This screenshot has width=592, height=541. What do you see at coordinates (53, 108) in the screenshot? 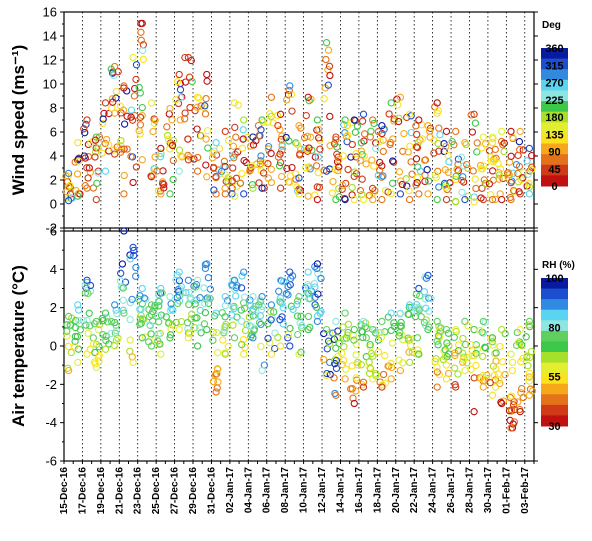
I see `wind-ytick-label: 8` at bounding box center [53, 108].